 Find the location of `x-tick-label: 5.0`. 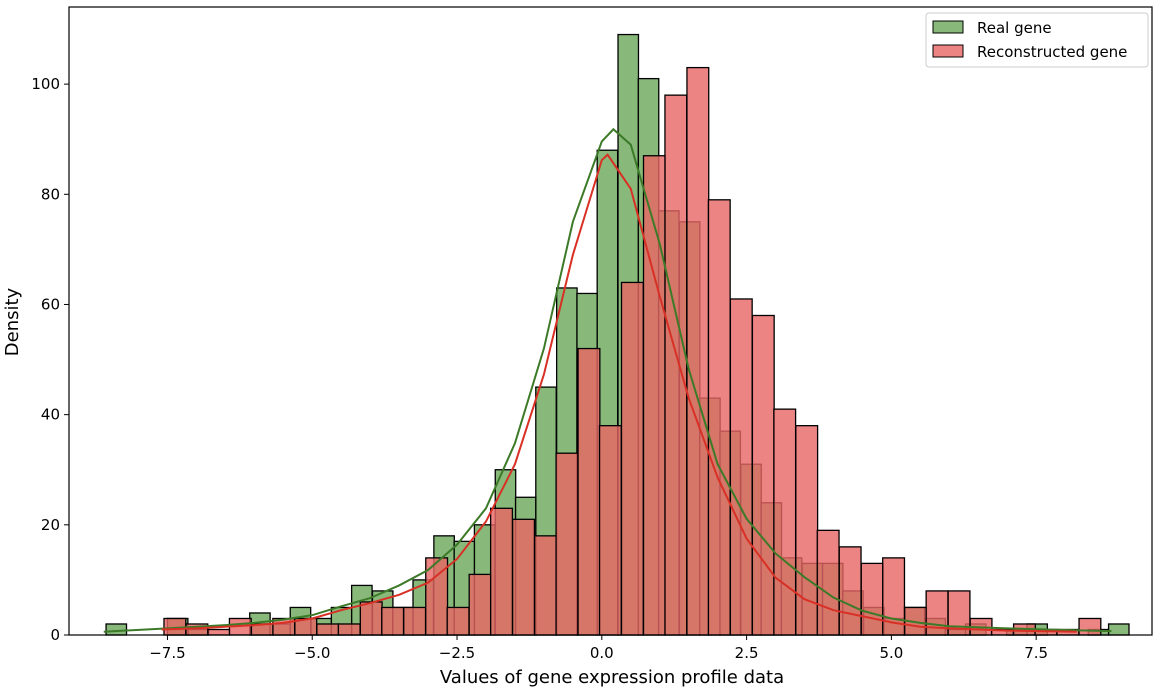

x-tick-label: 5.0 is located at coordinates (891, 653).